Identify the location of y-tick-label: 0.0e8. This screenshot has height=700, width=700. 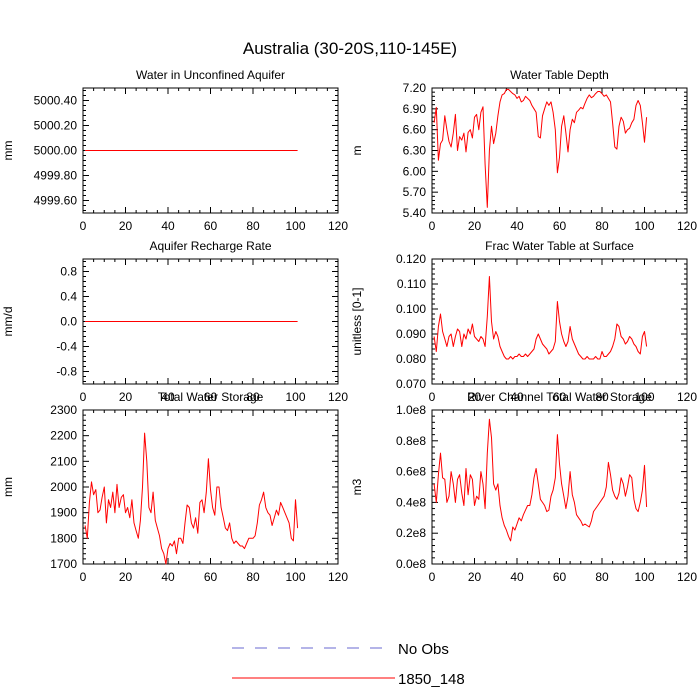
(411, 564).